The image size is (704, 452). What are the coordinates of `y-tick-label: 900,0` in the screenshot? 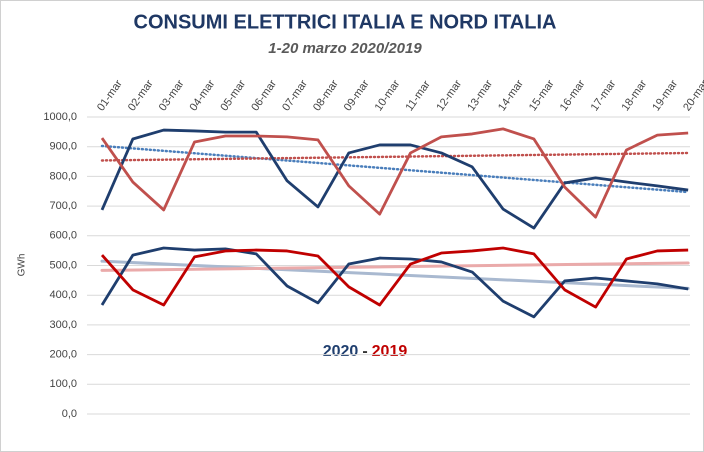 It's located at (63, 147).